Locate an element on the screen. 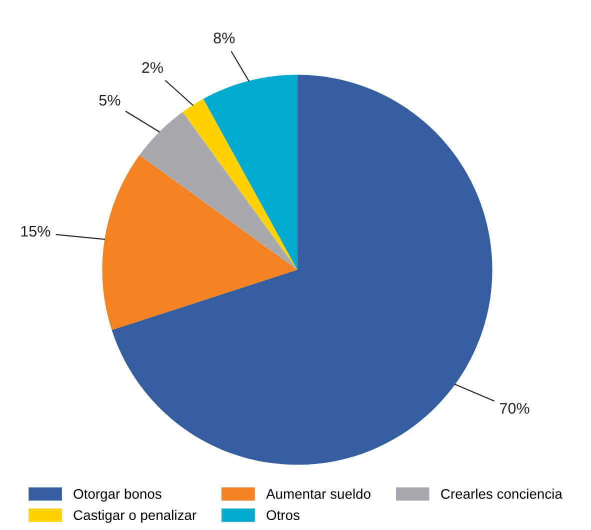 The image size is (591, 530). data-label: 15% is located at coordinates (35, 231).